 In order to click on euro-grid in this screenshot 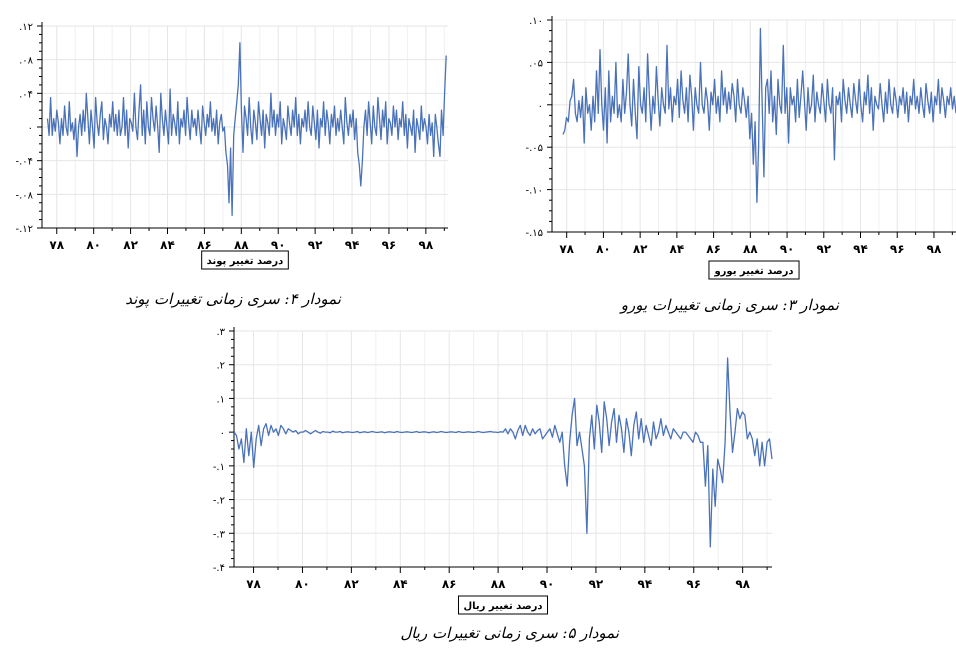, I will do `click(754, 126)`.